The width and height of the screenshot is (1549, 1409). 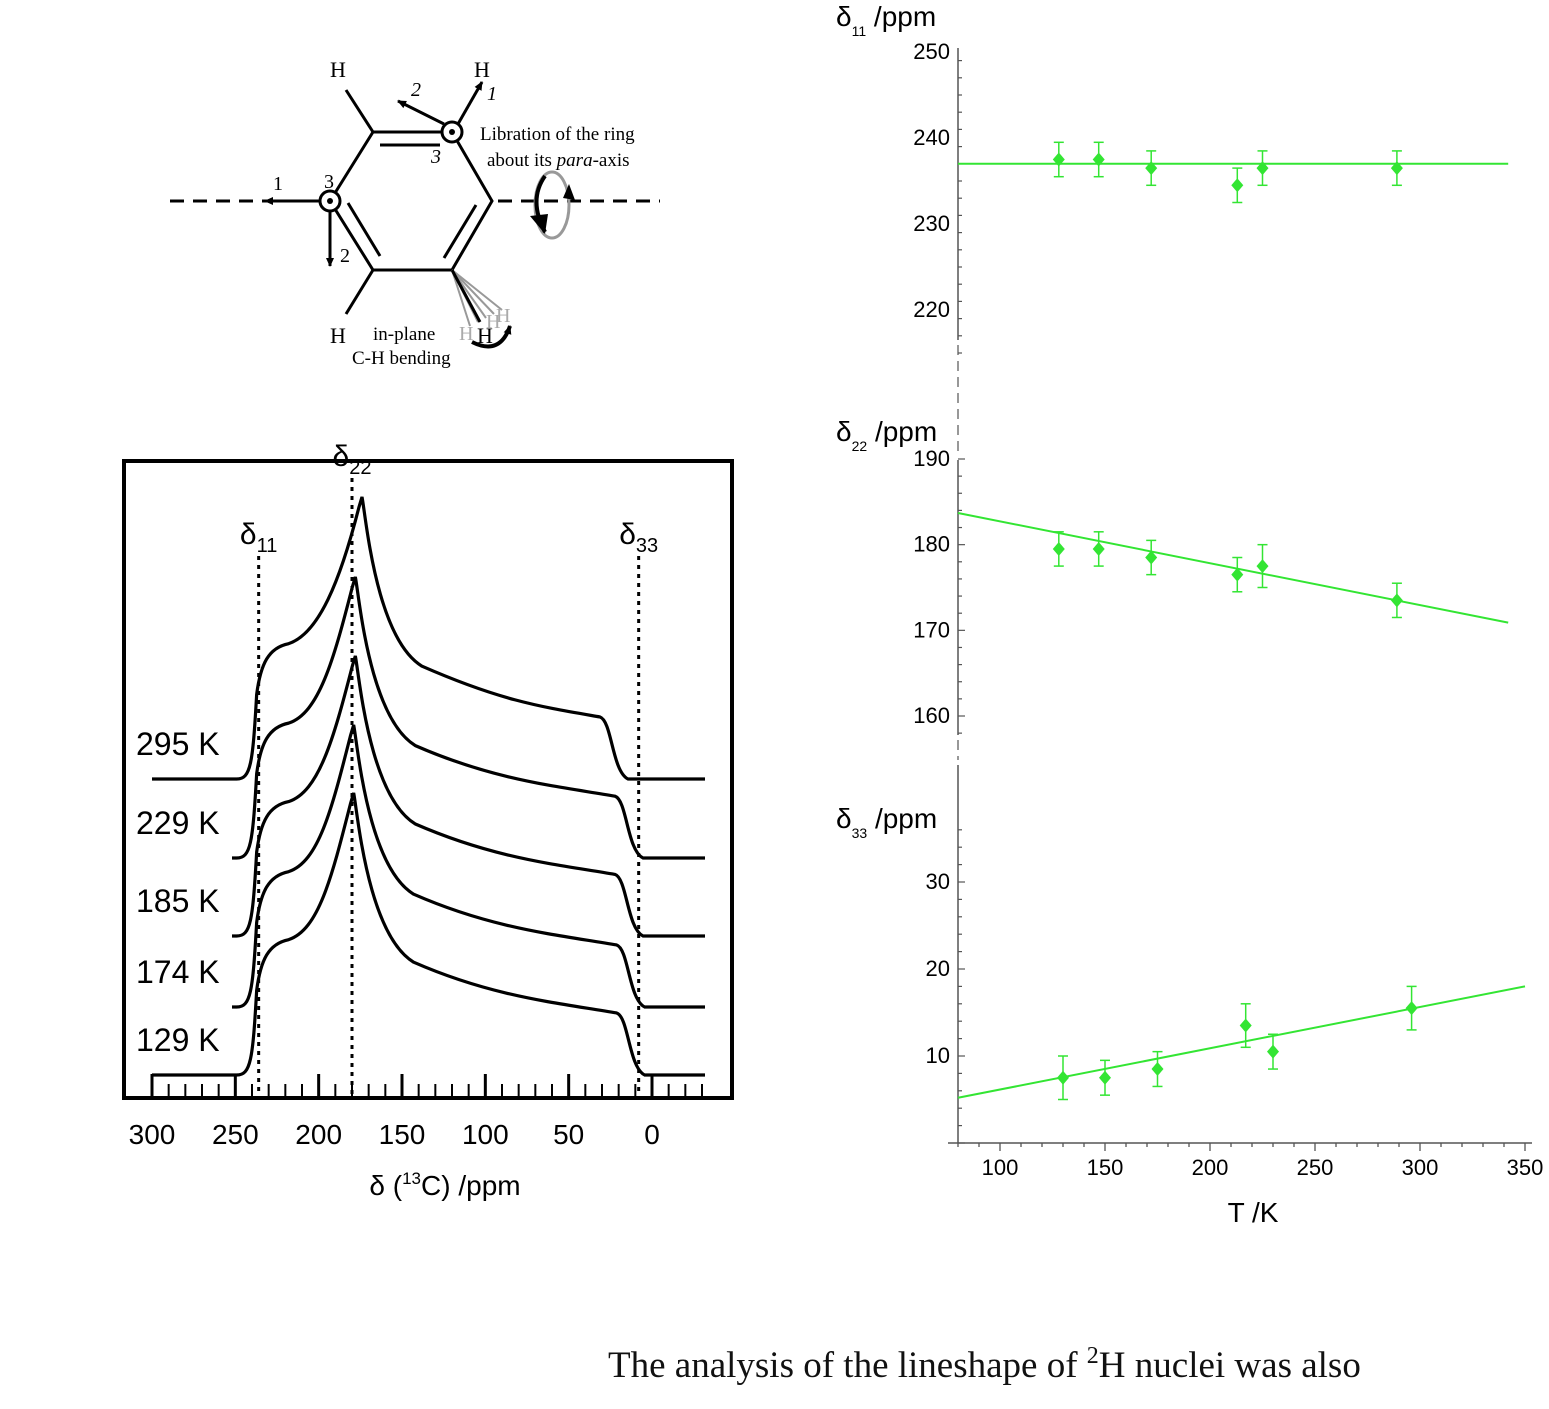 I want to click on temperature-label: 174 K, so click(x=178, y=972).